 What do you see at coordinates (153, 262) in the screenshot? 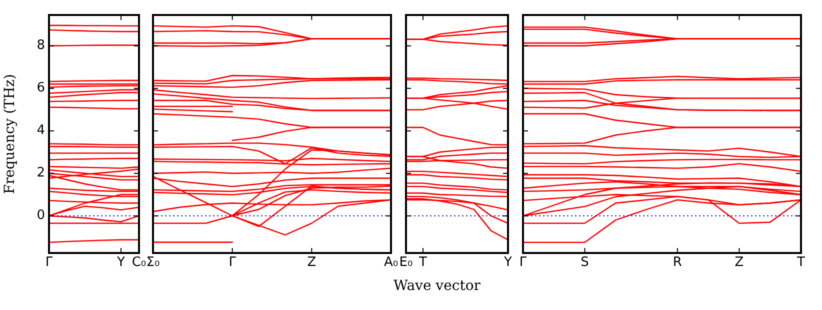
I see `x-tick-label: Σ₀` at bounding box center [153, 262].